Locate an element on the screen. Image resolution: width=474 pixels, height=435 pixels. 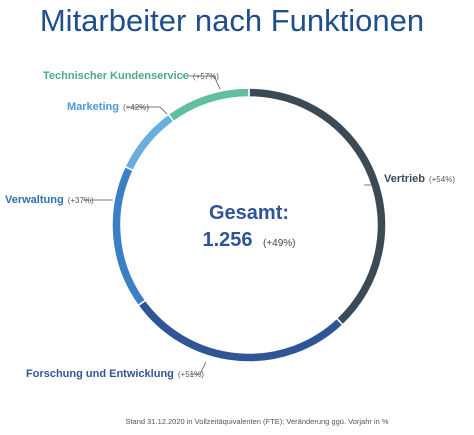
slice-label-change: (+54%) is located at coordinates (442, 179).